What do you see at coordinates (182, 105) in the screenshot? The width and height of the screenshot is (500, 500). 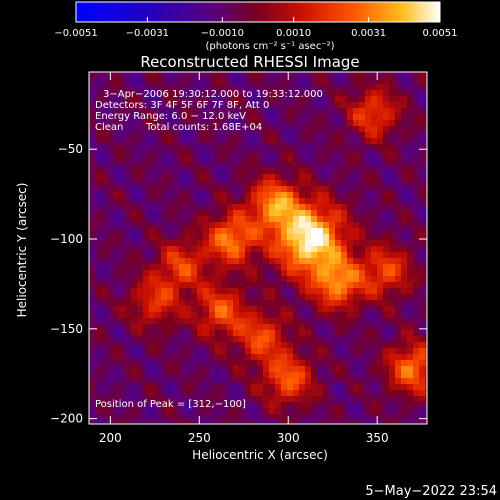 I see `annotation-detectors: Detectors: 3F 4F 5F 6F 7F 8F, Att 0` at bounding box center [182, 105].